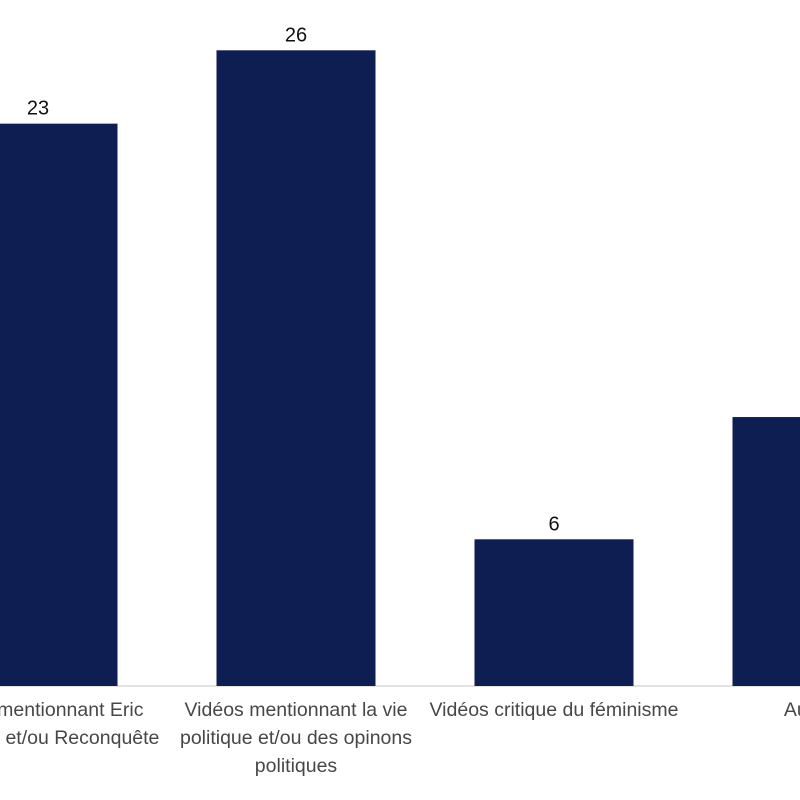  What do you see at coordinates (554, 710) in the screenshot?
I see `category-label: Vidéos critique du féminisme` at bounding box center [554, 710].